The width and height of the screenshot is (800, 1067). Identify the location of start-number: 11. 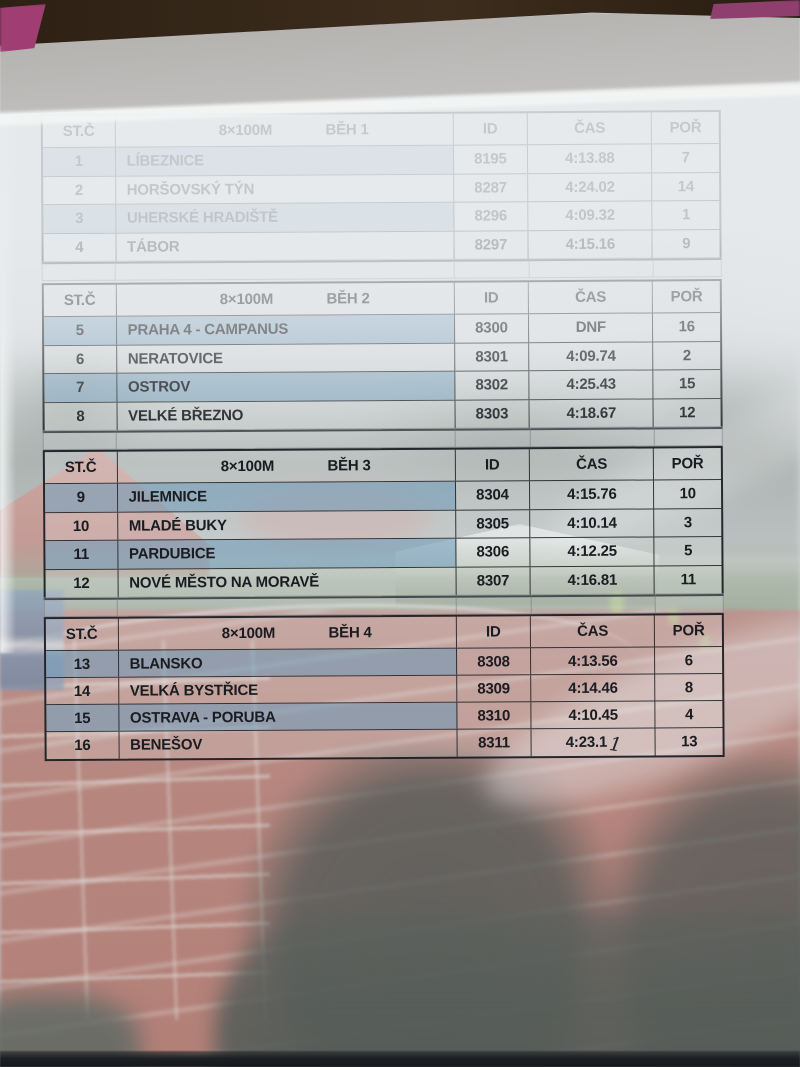
(82, 554).